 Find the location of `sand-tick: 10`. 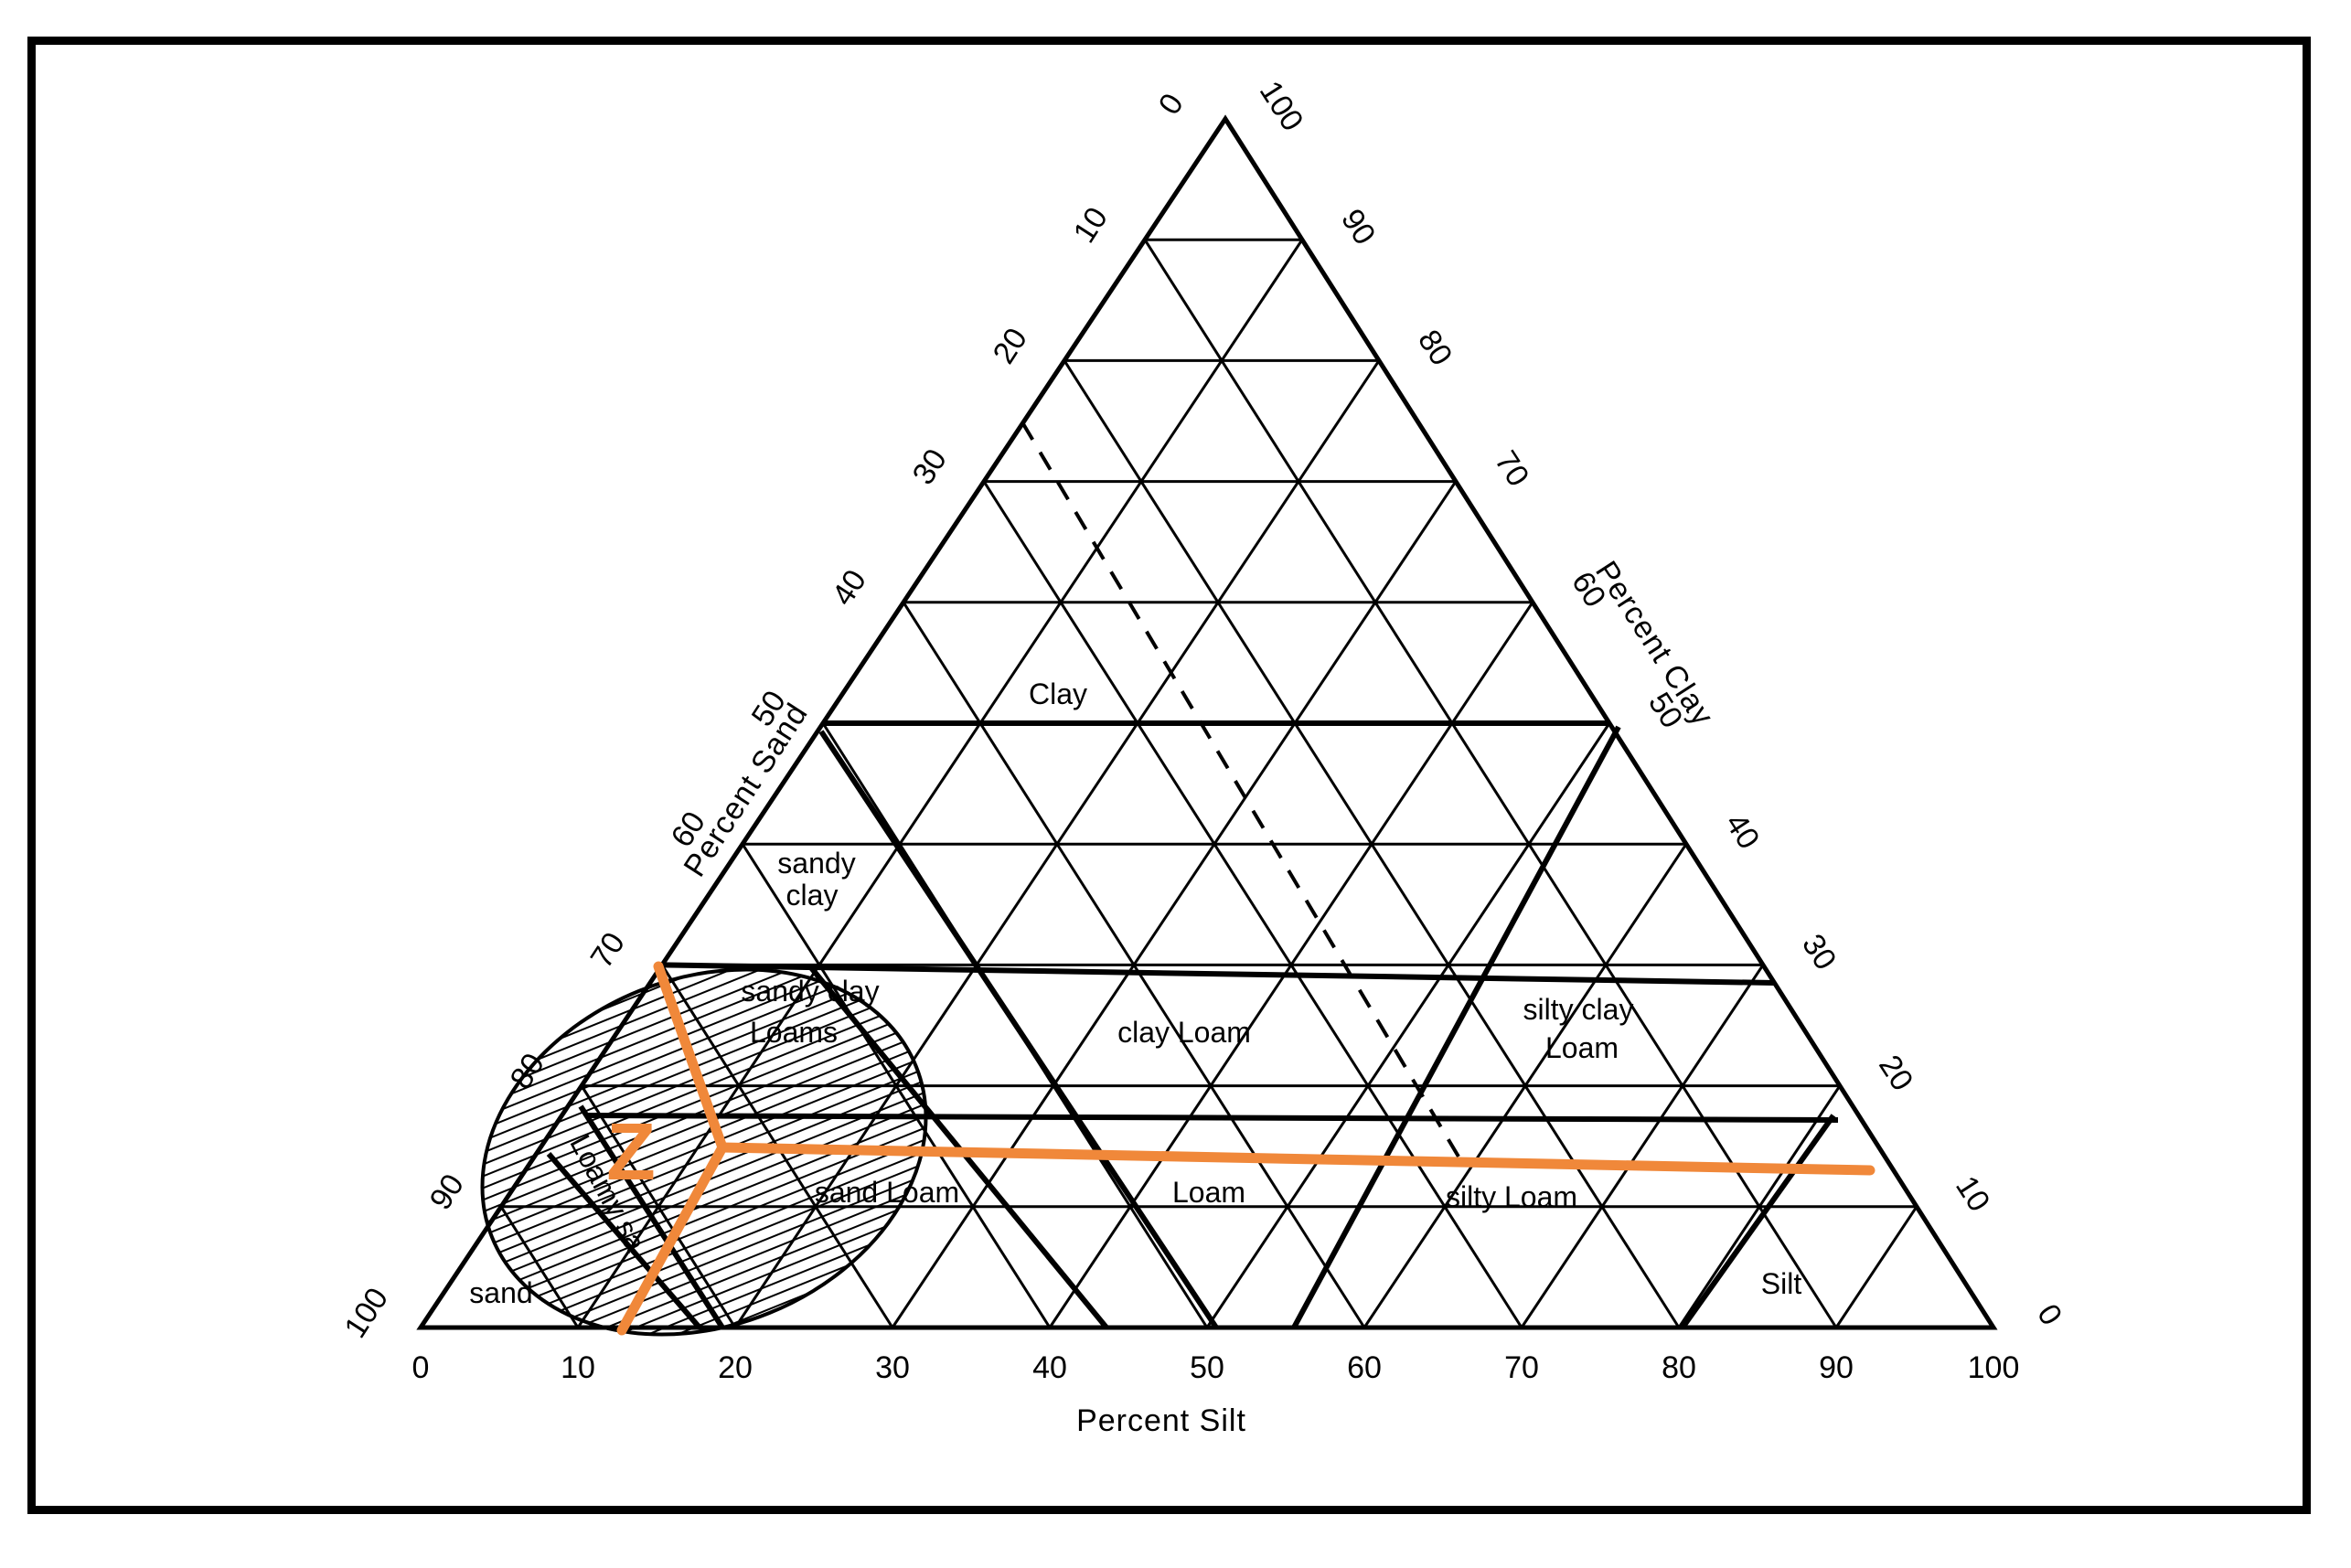

sand-tick: 10 is located at coordinates (1091, 225).